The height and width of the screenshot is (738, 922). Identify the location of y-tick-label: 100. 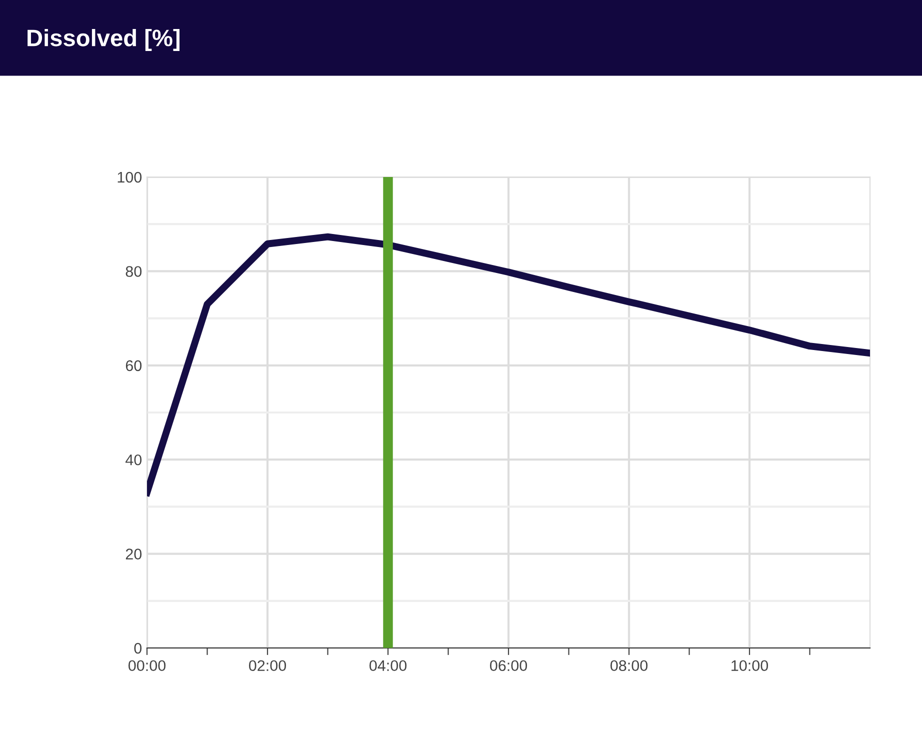
(130, 177).